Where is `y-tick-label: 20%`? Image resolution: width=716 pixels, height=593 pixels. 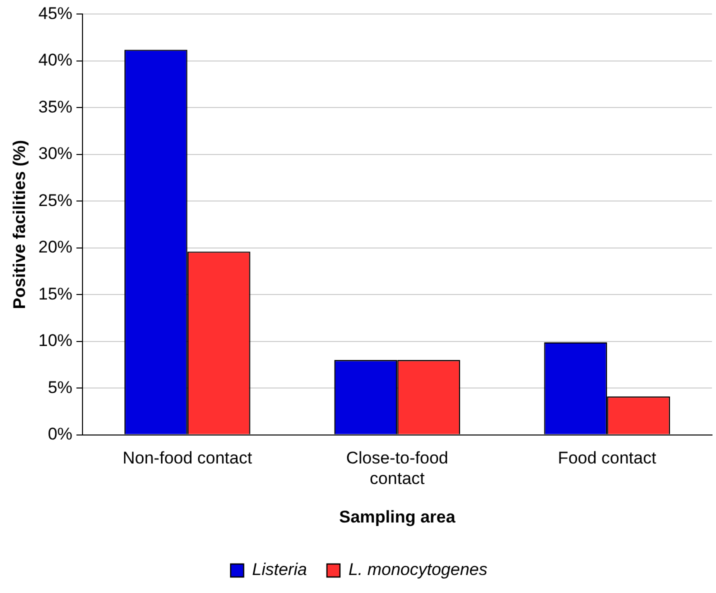 y-tick-label: 20% is located at coordinates (55, 247).